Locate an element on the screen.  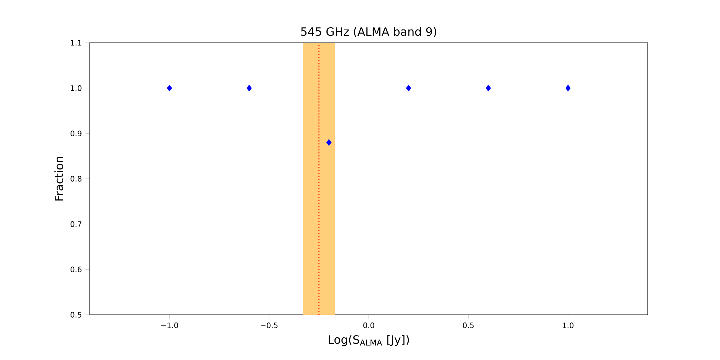
y-axis-title: Fraction is located at coordinates (59, 179).